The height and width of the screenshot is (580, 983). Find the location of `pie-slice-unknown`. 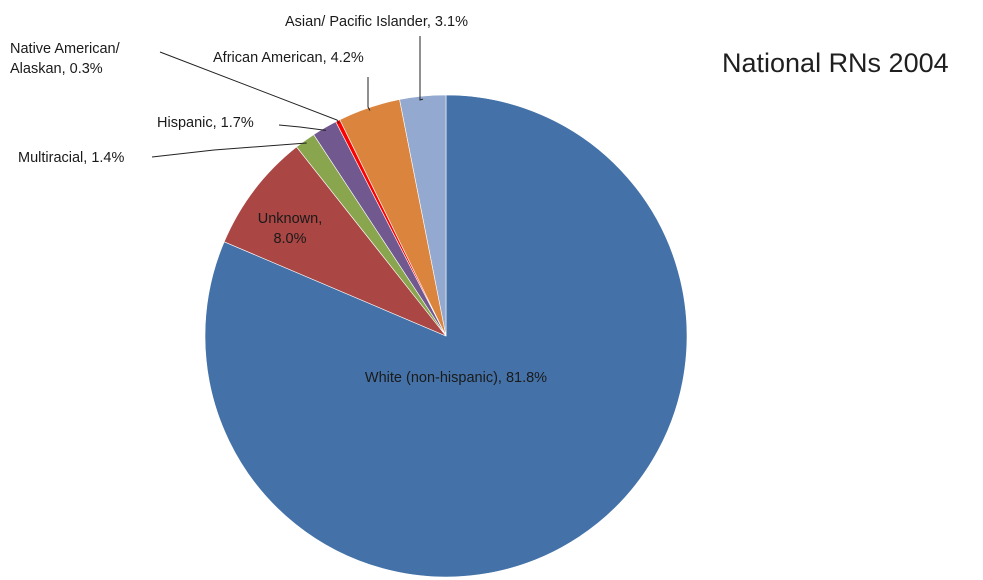

pie-slice-unknown is located at coordinates (335, 241).